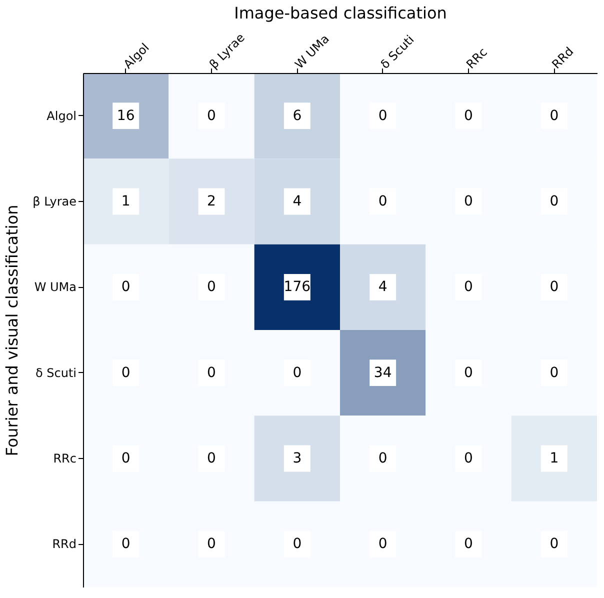 Image resolution: width=604 pixels, height=598 pixels. I want to click on y-tick-label: W UMa, so click(55, 287).